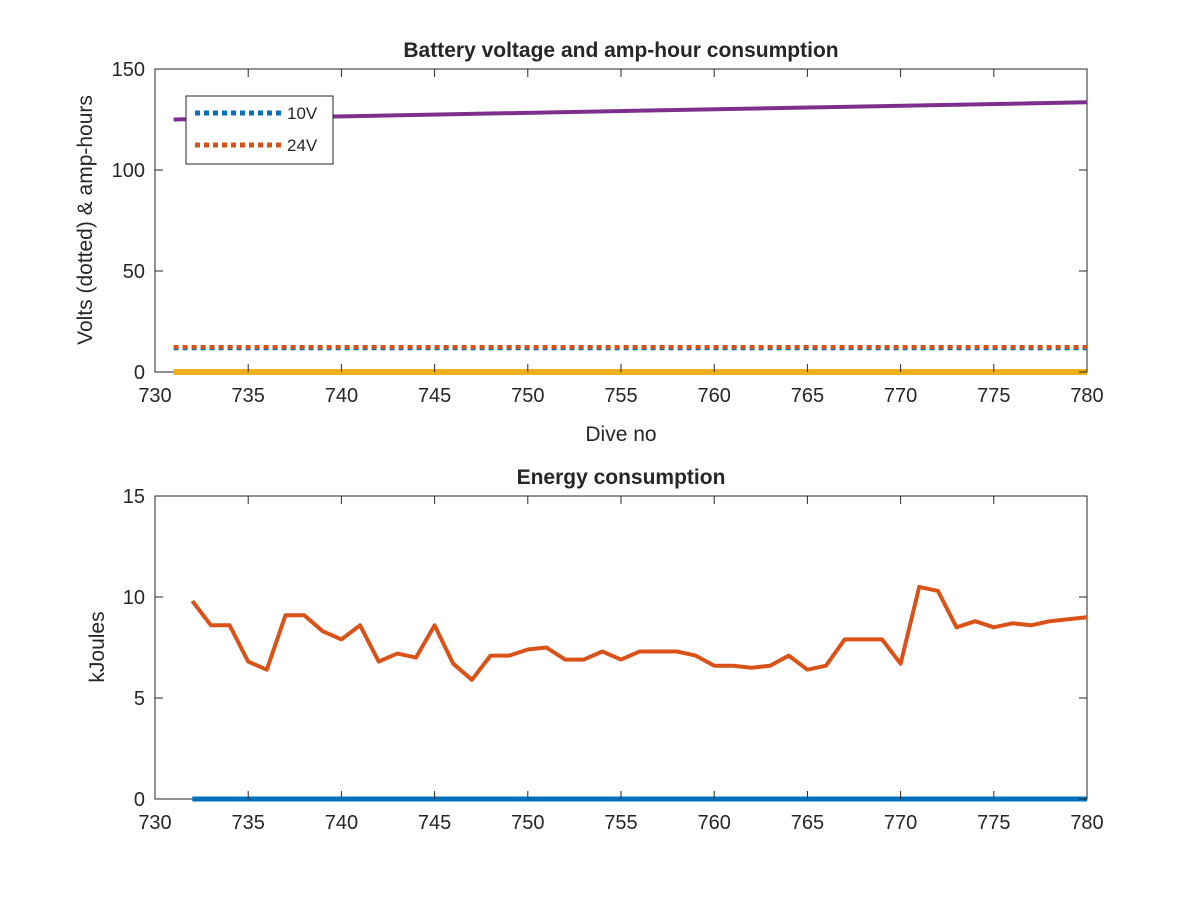  Describe the element at coordinates (714, 396) in the screenshot. I see `top-x-tick-label: 760` at that location.